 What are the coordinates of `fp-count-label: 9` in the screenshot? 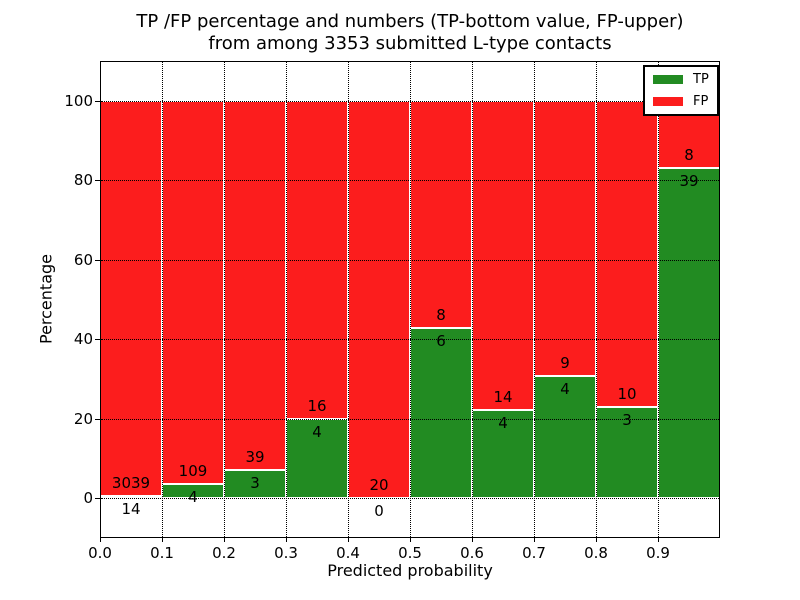 It's located at (565, 362).